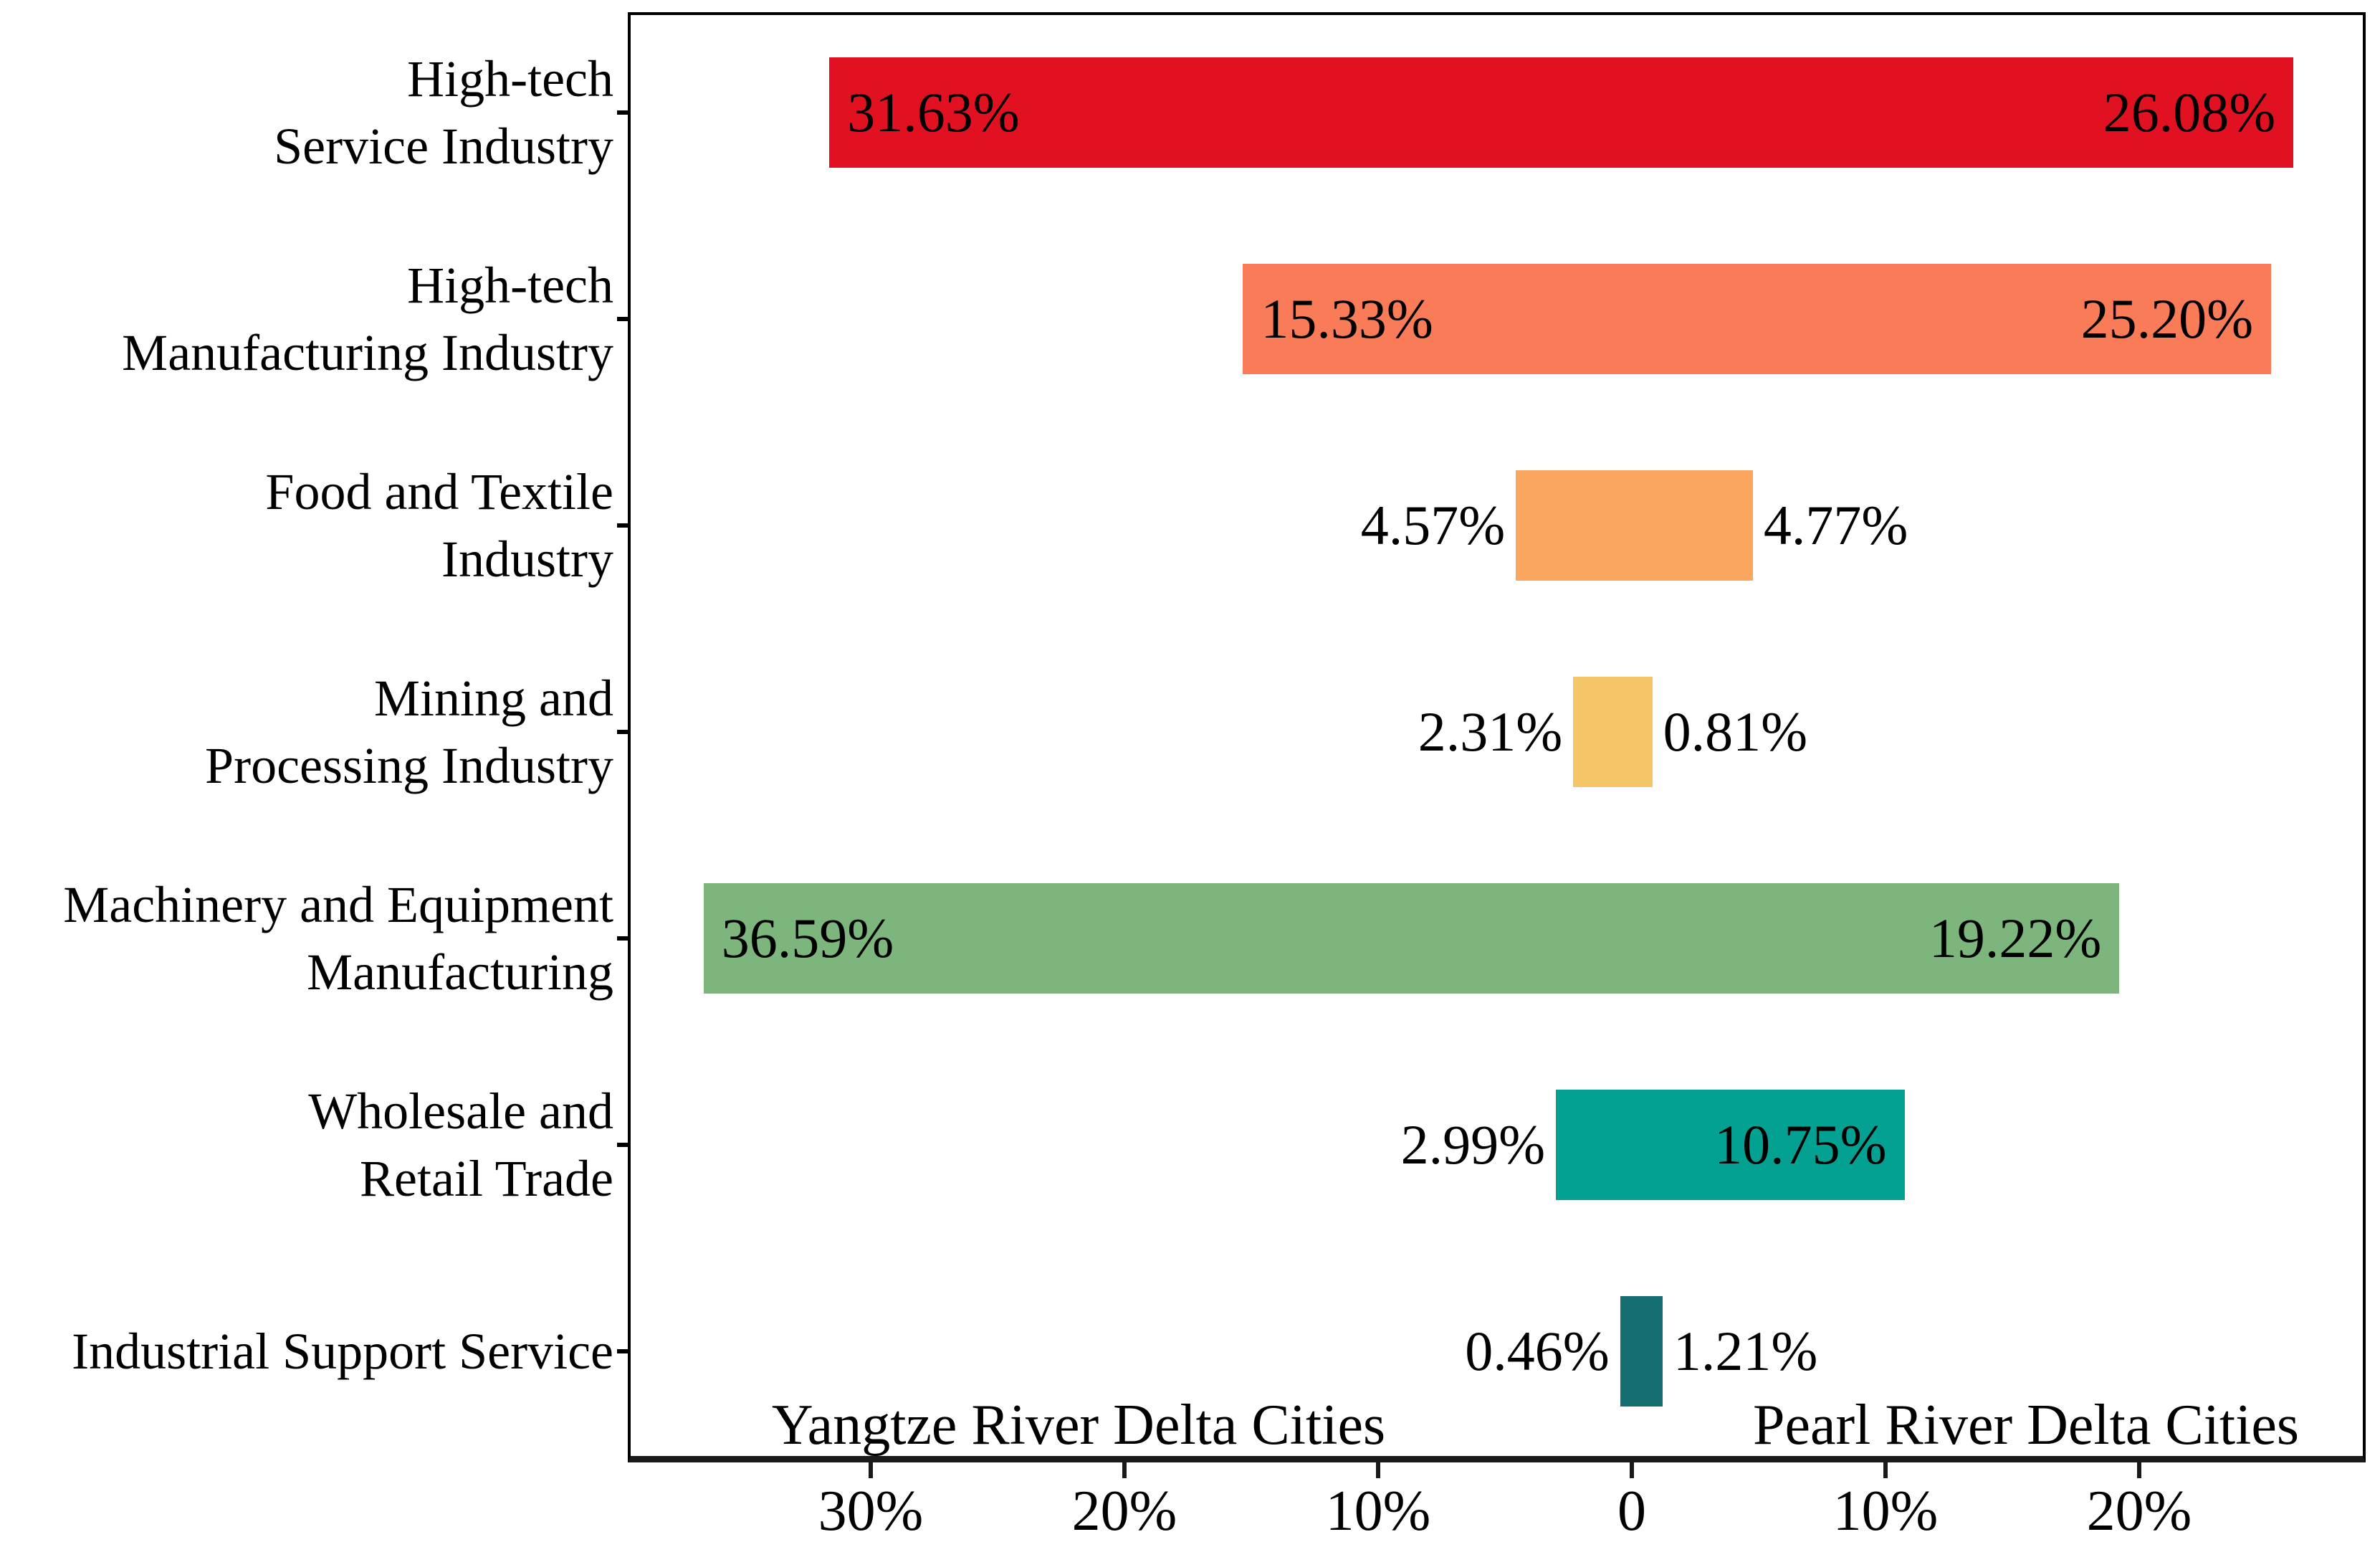 This screenshot has height=1542, width=2380. Describe the element at coordinates (1378, 1511) in the screenshot. I see `x-tick-label-2: 10%` at that location.